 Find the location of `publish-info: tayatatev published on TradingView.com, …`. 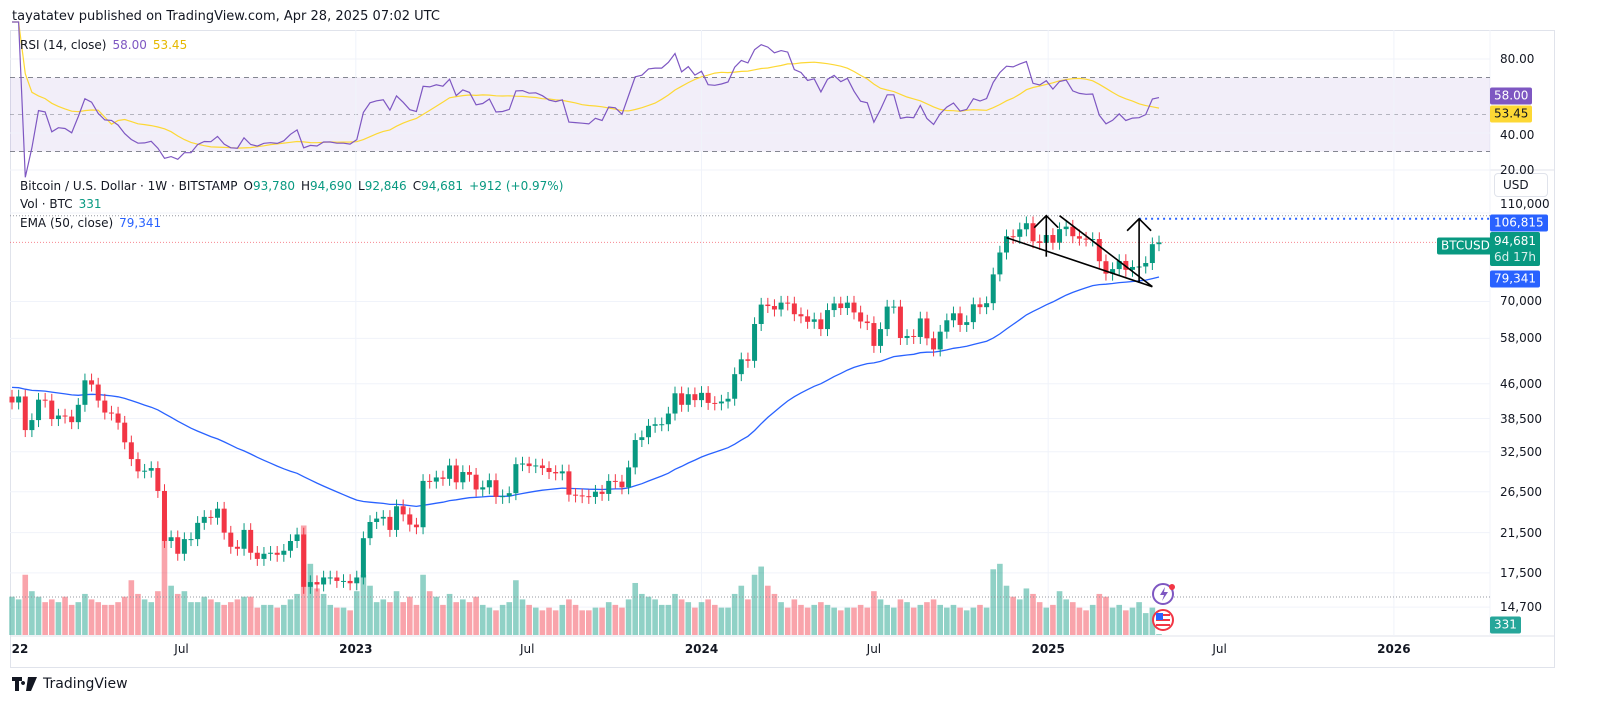

publish-info: tayatatev published on TradingView.com, … is located at coordinates (226, 16).